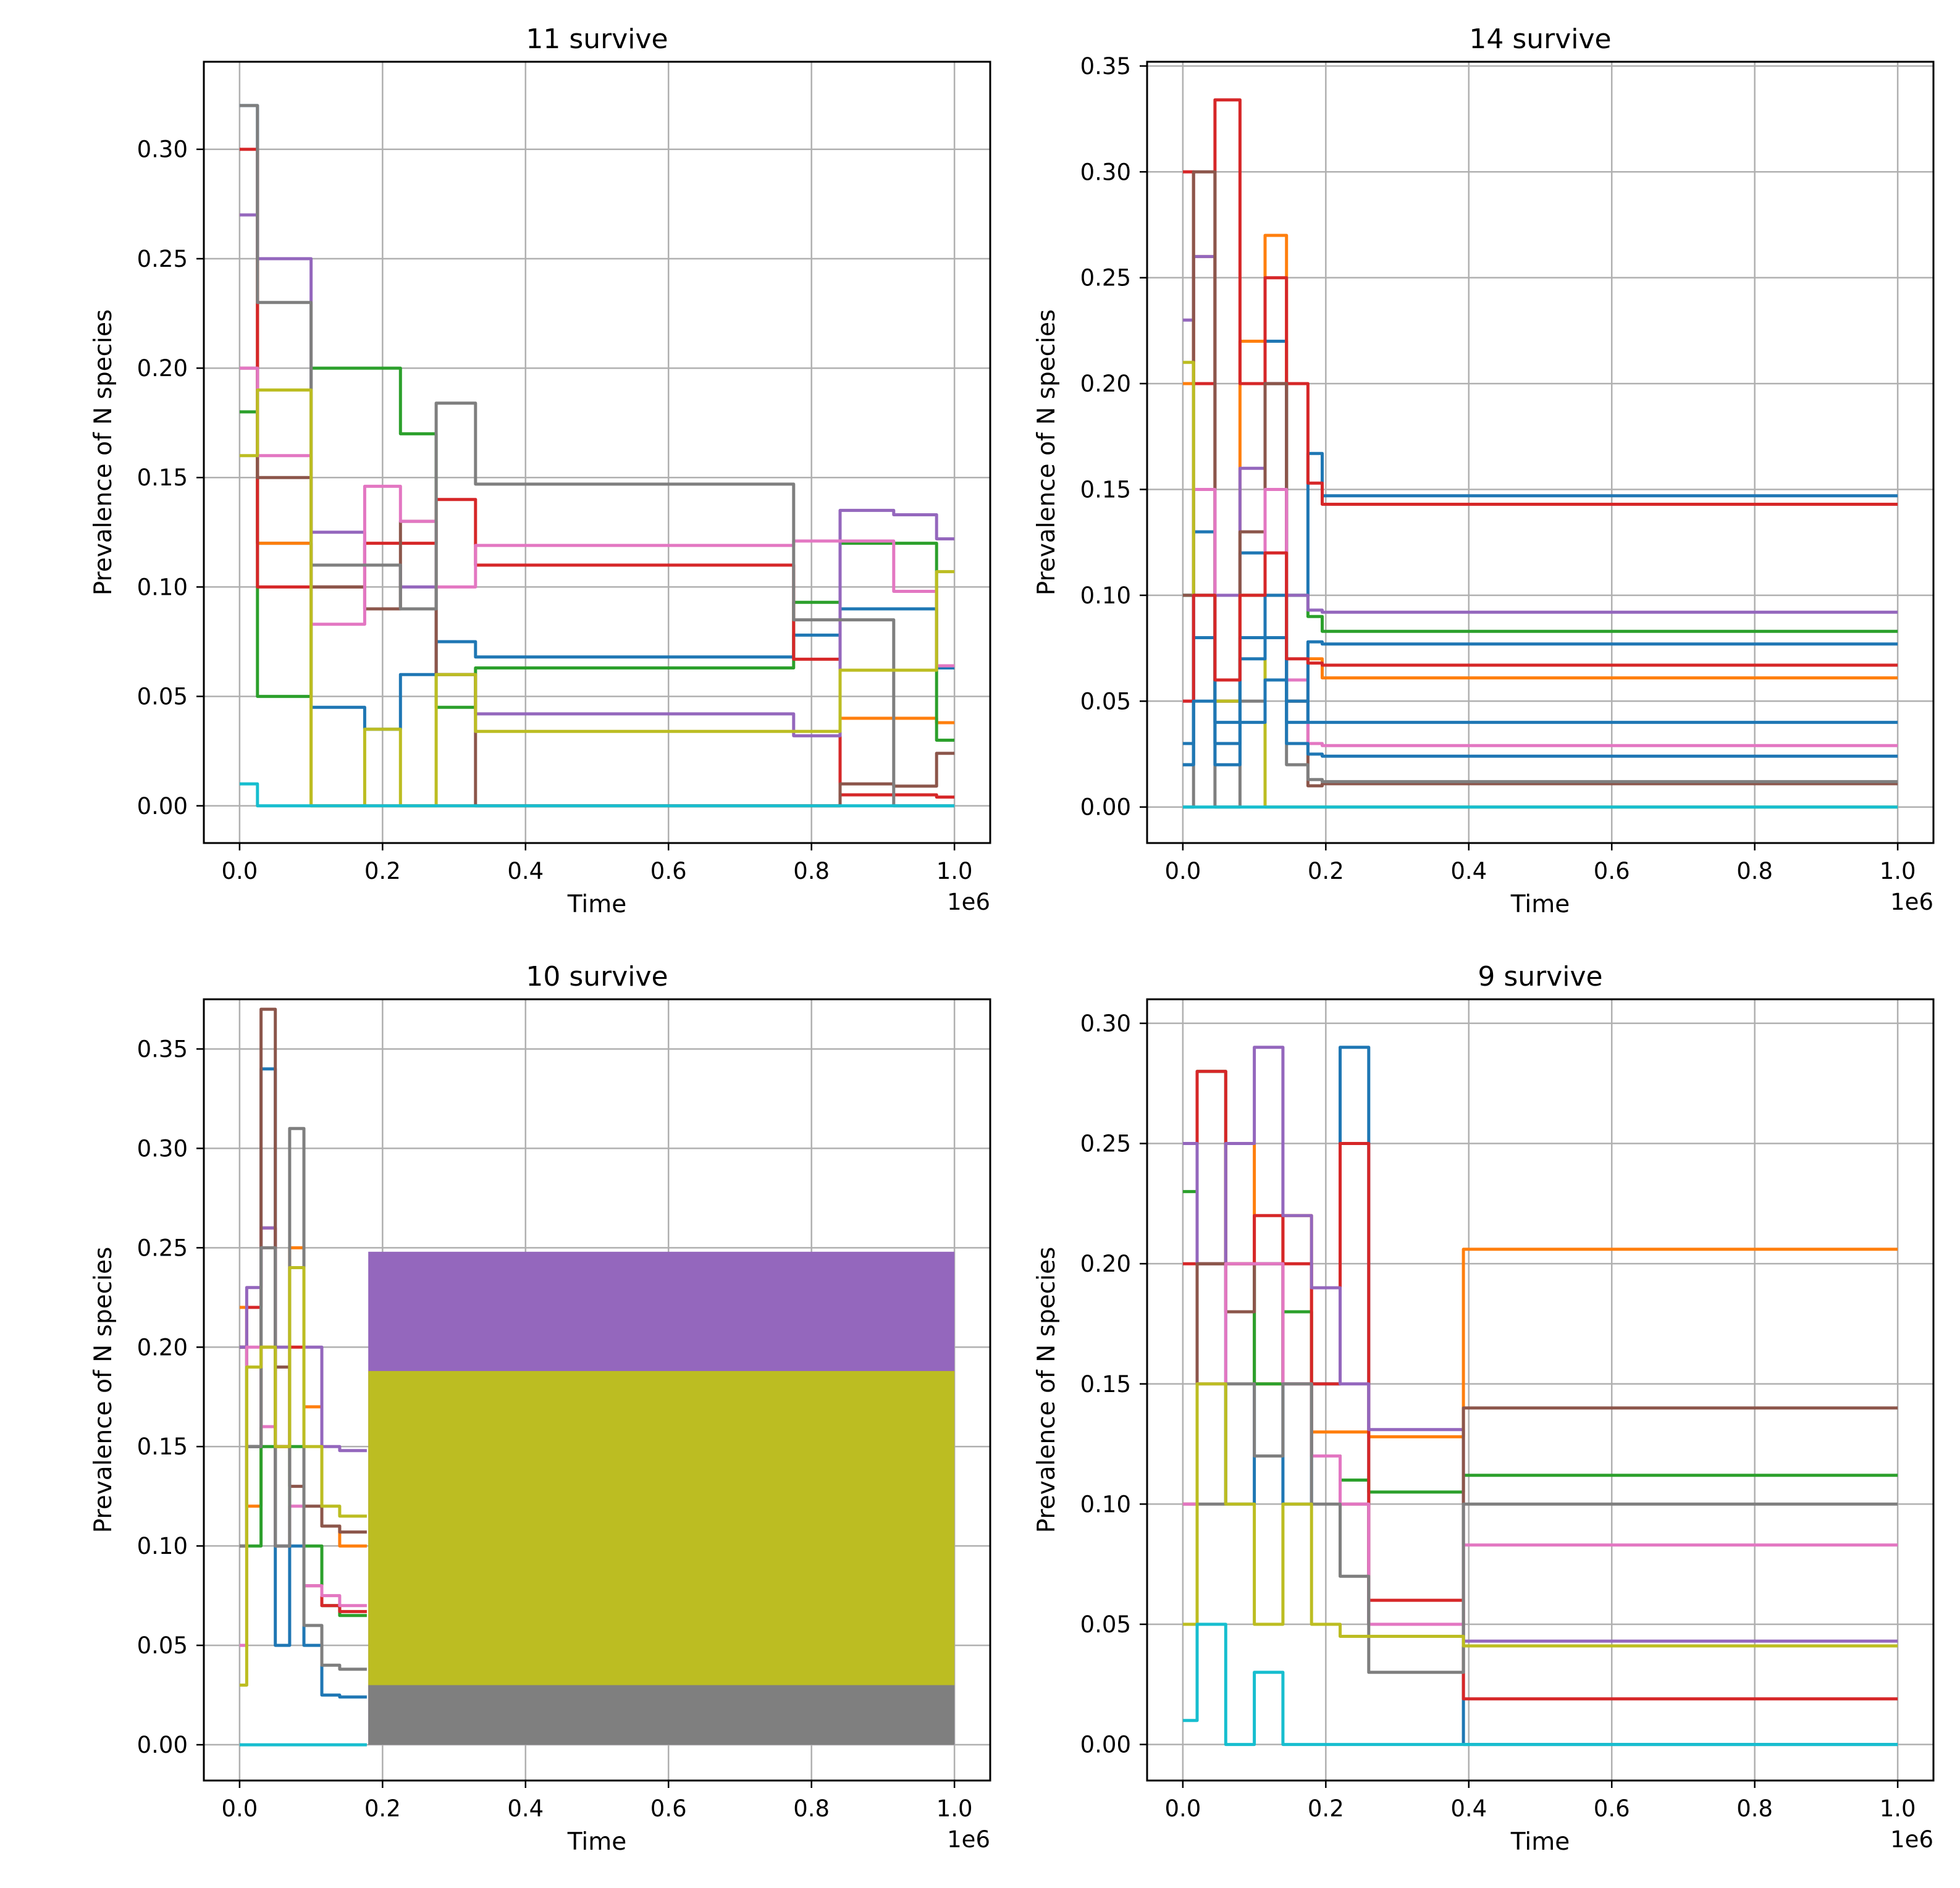  Describe the element at coordinates (597, 976) in the screenshot. I see `subplot-title: 10 survive` at that location.